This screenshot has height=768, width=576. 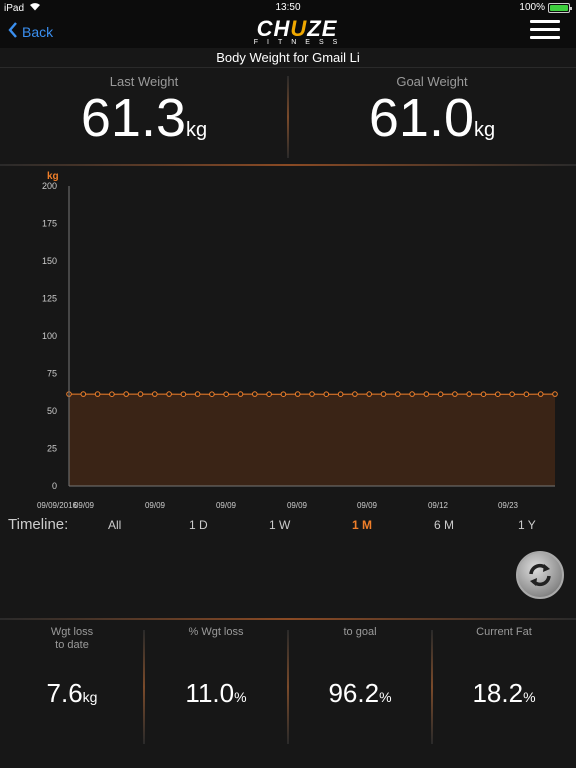 What do you see at coordinates (508, 505) in the screenshot?
I see `x-tick-label: 09/23` at bounding box center [508, 505].